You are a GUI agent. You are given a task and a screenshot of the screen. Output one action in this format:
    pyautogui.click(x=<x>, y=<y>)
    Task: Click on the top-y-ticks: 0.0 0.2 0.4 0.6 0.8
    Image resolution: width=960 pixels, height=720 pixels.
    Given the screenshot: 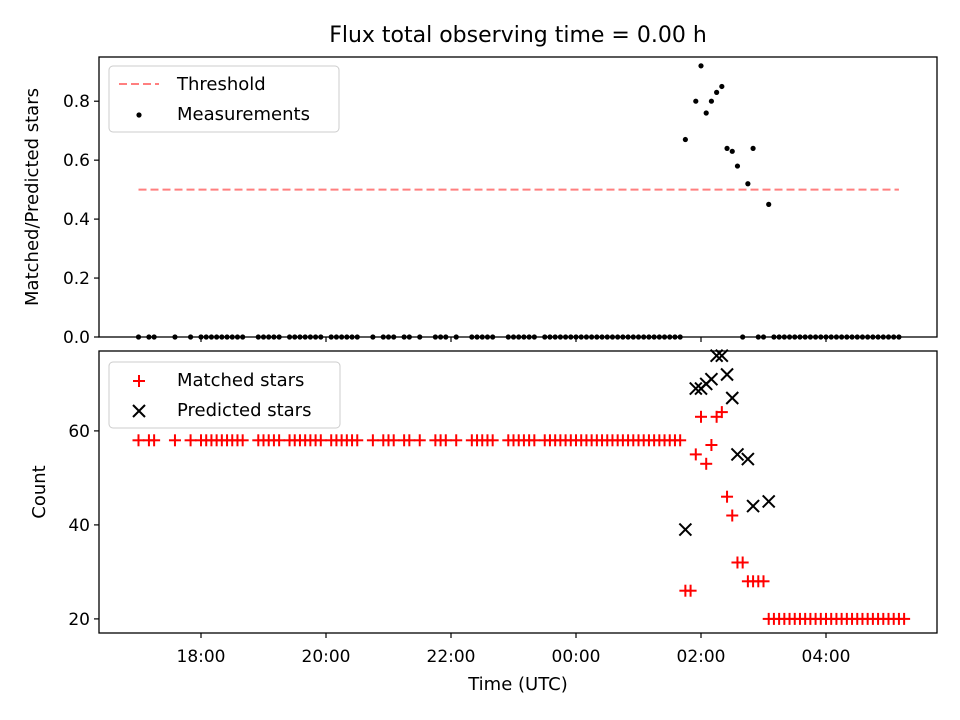 What is the action you would take?
    pyautogui.click(x=81, y=220)
    